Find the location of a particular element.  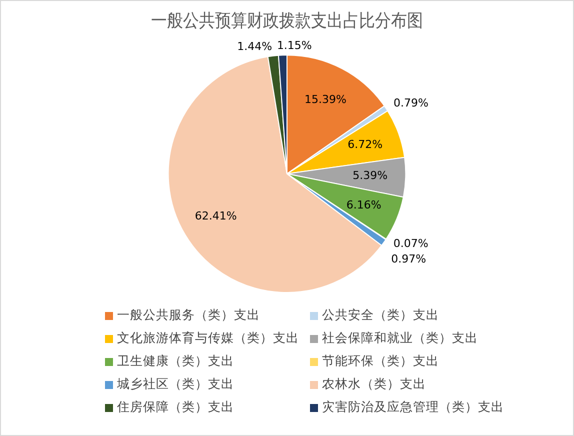

legend-label: 节能环保（类）支出 is located at coordinates (380, 361).